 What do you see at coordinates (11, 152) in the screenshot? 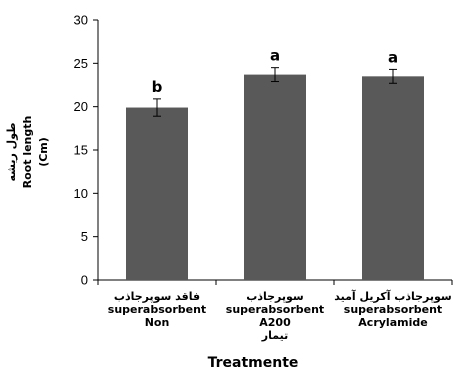
I see `y-axis-title-line: طول ریشه` at bounding box center [11, 152].